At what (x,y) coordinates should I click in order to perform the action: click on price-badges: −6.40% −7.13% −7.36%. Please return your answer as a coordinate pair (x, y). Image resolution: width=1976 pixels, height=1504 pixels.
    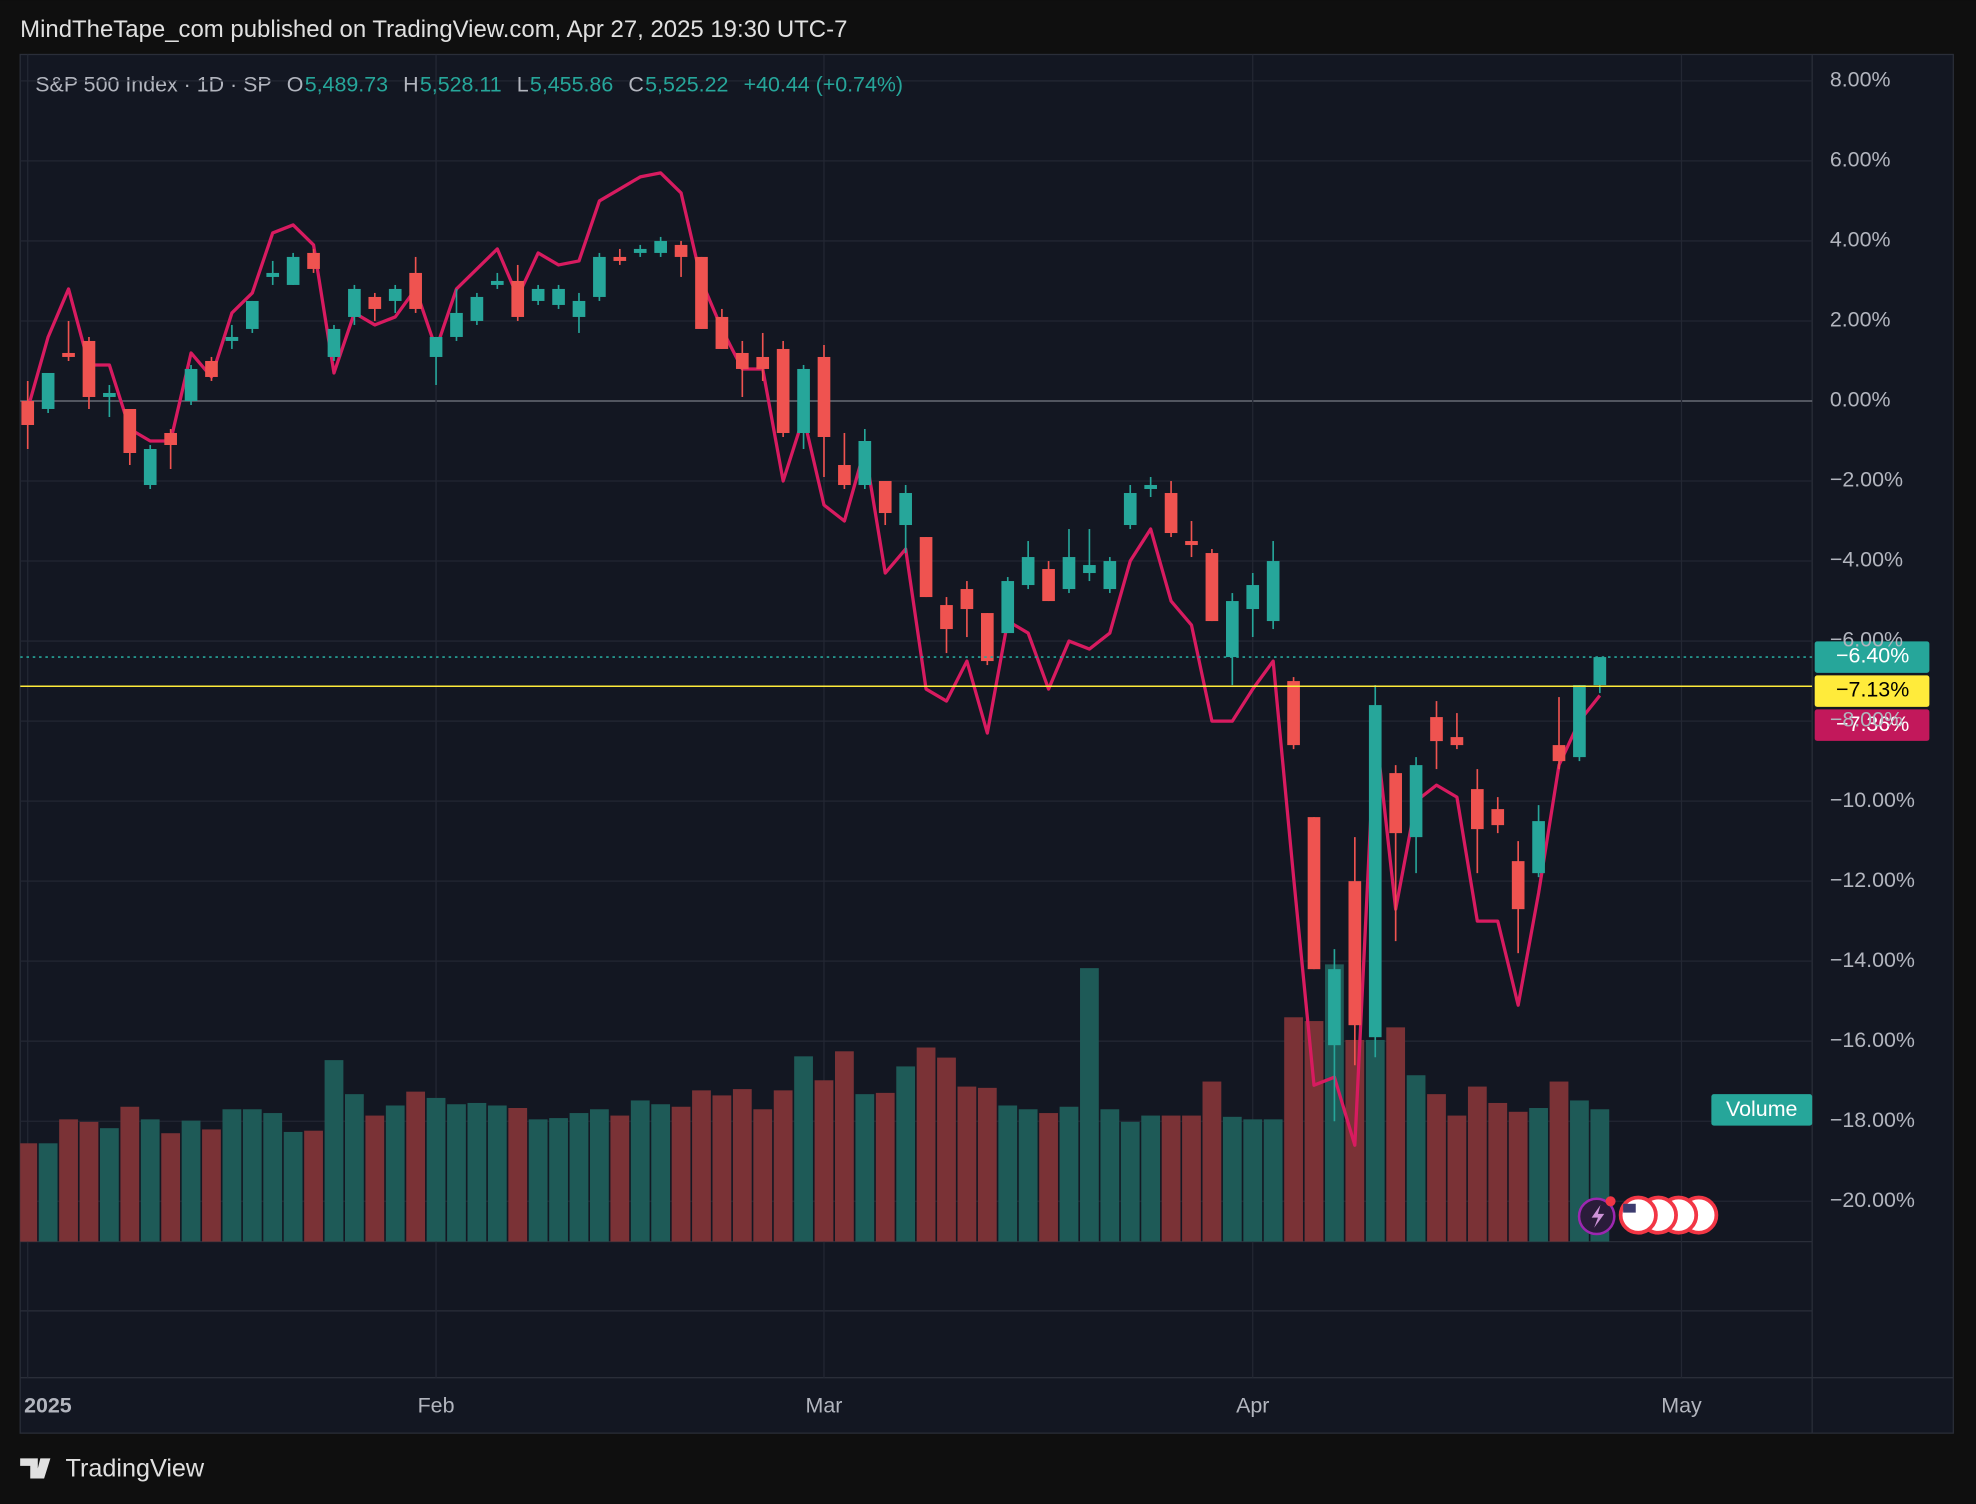
    Looking at the image, I should click on (1872, 691).